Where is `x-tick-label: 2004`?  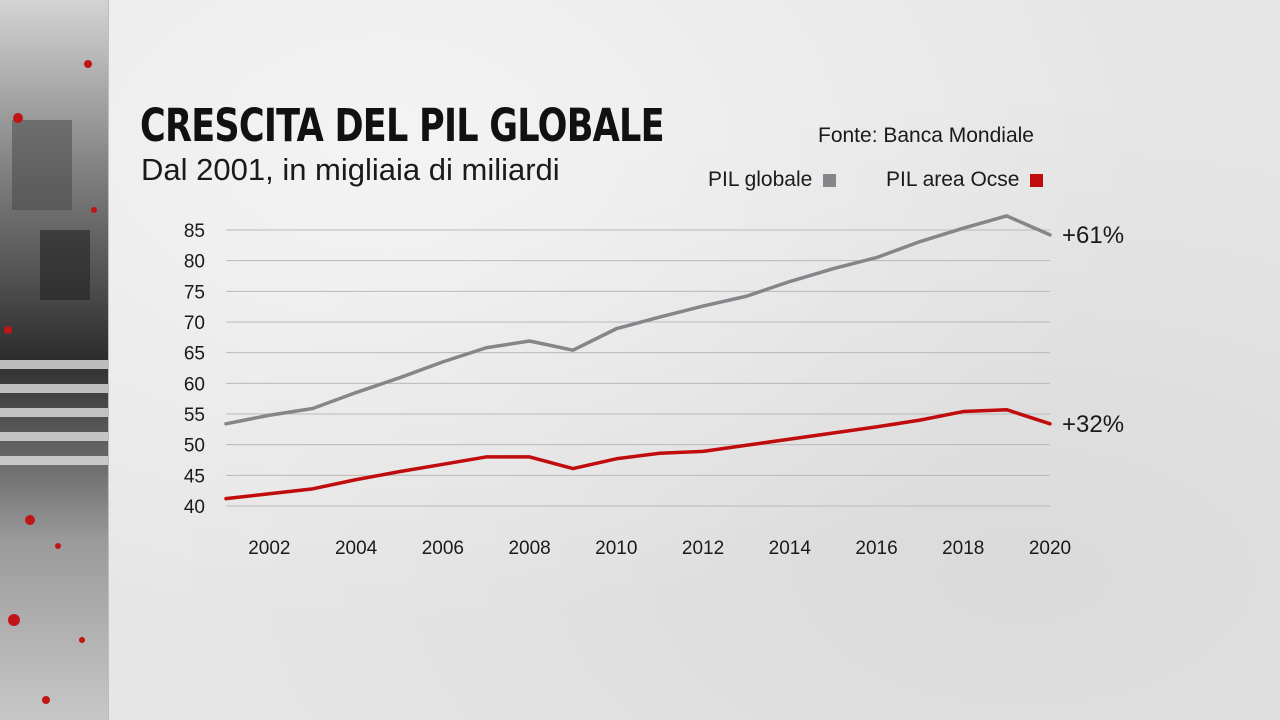
x-tick-label: 2004 is located at coordinates (356, 548).